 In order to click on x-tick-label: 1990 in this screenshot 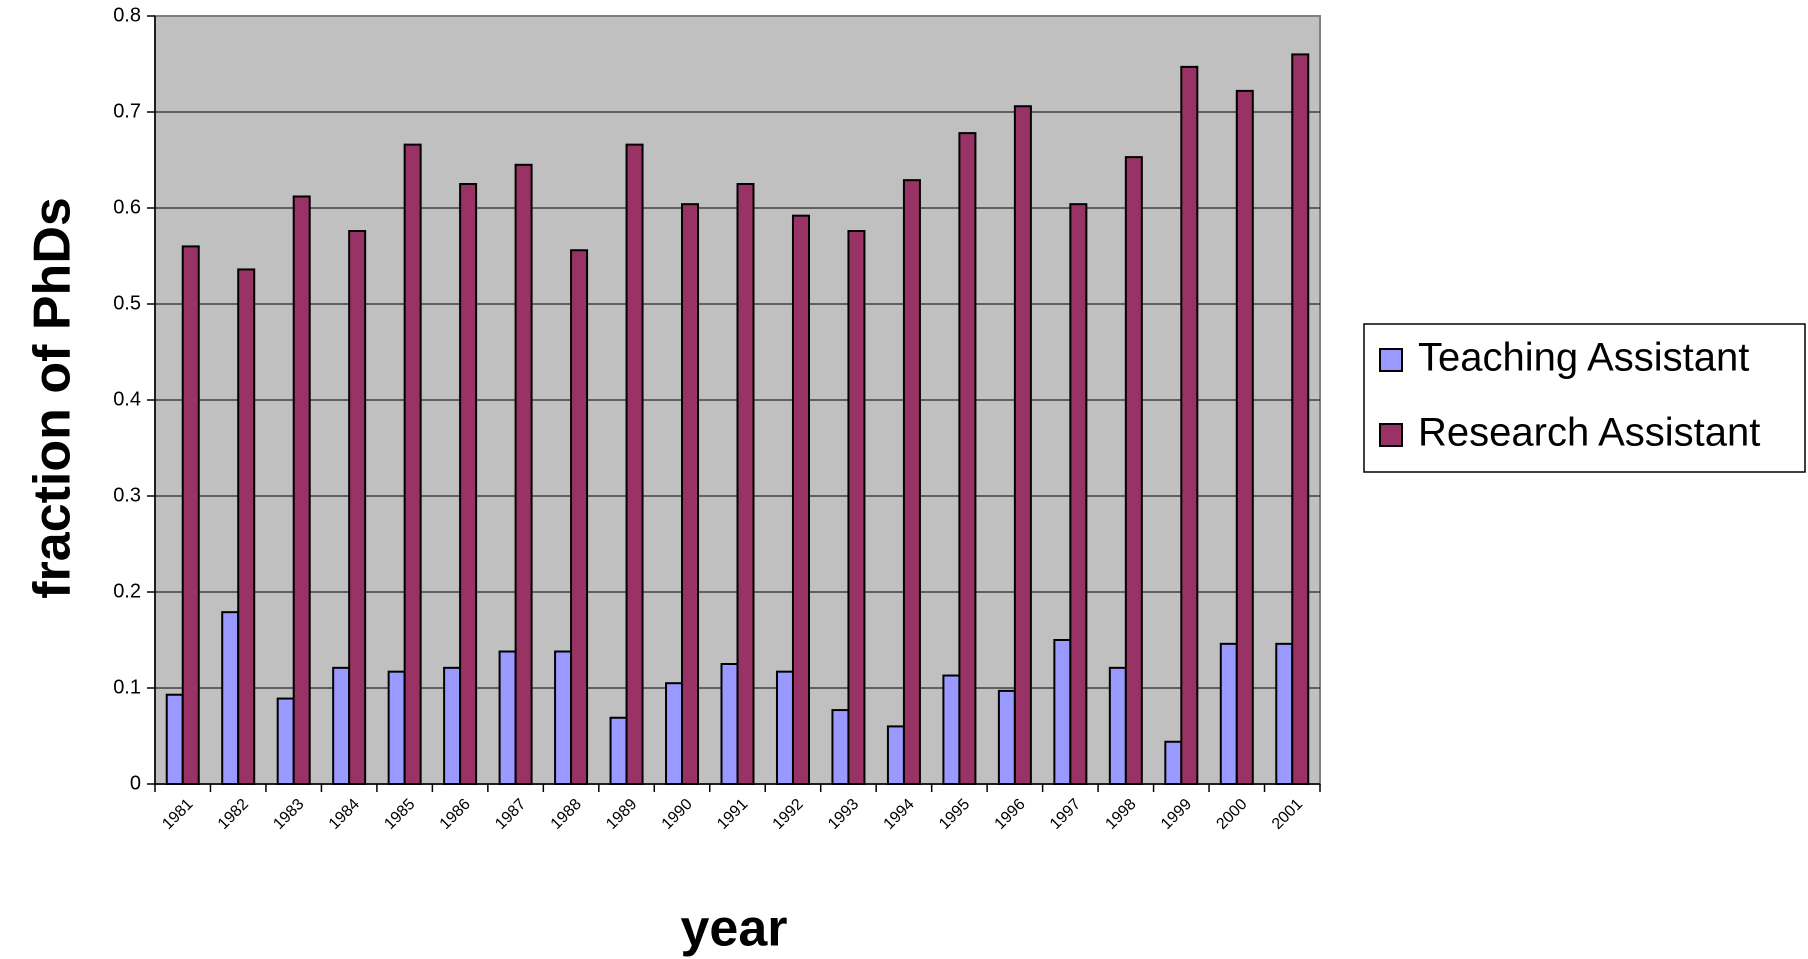, I will do `click(677, 814)`.